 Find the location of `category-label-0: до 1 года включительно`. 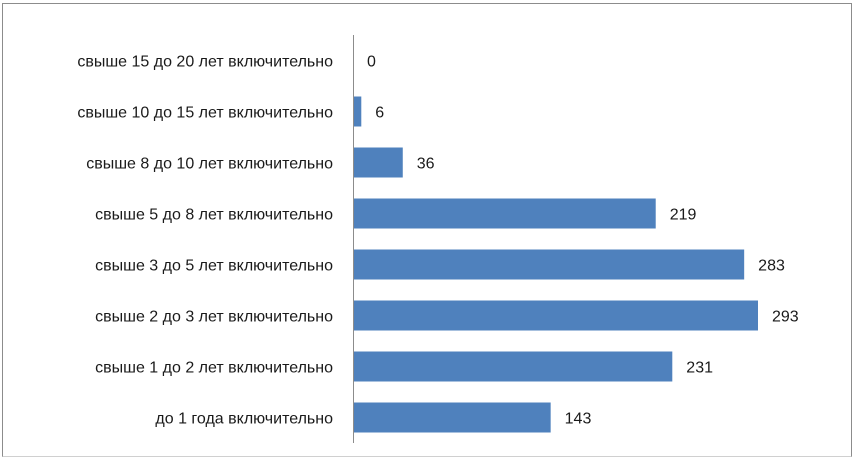

category-label-0: до 1 года включительно is located at coordinates (244, 419).